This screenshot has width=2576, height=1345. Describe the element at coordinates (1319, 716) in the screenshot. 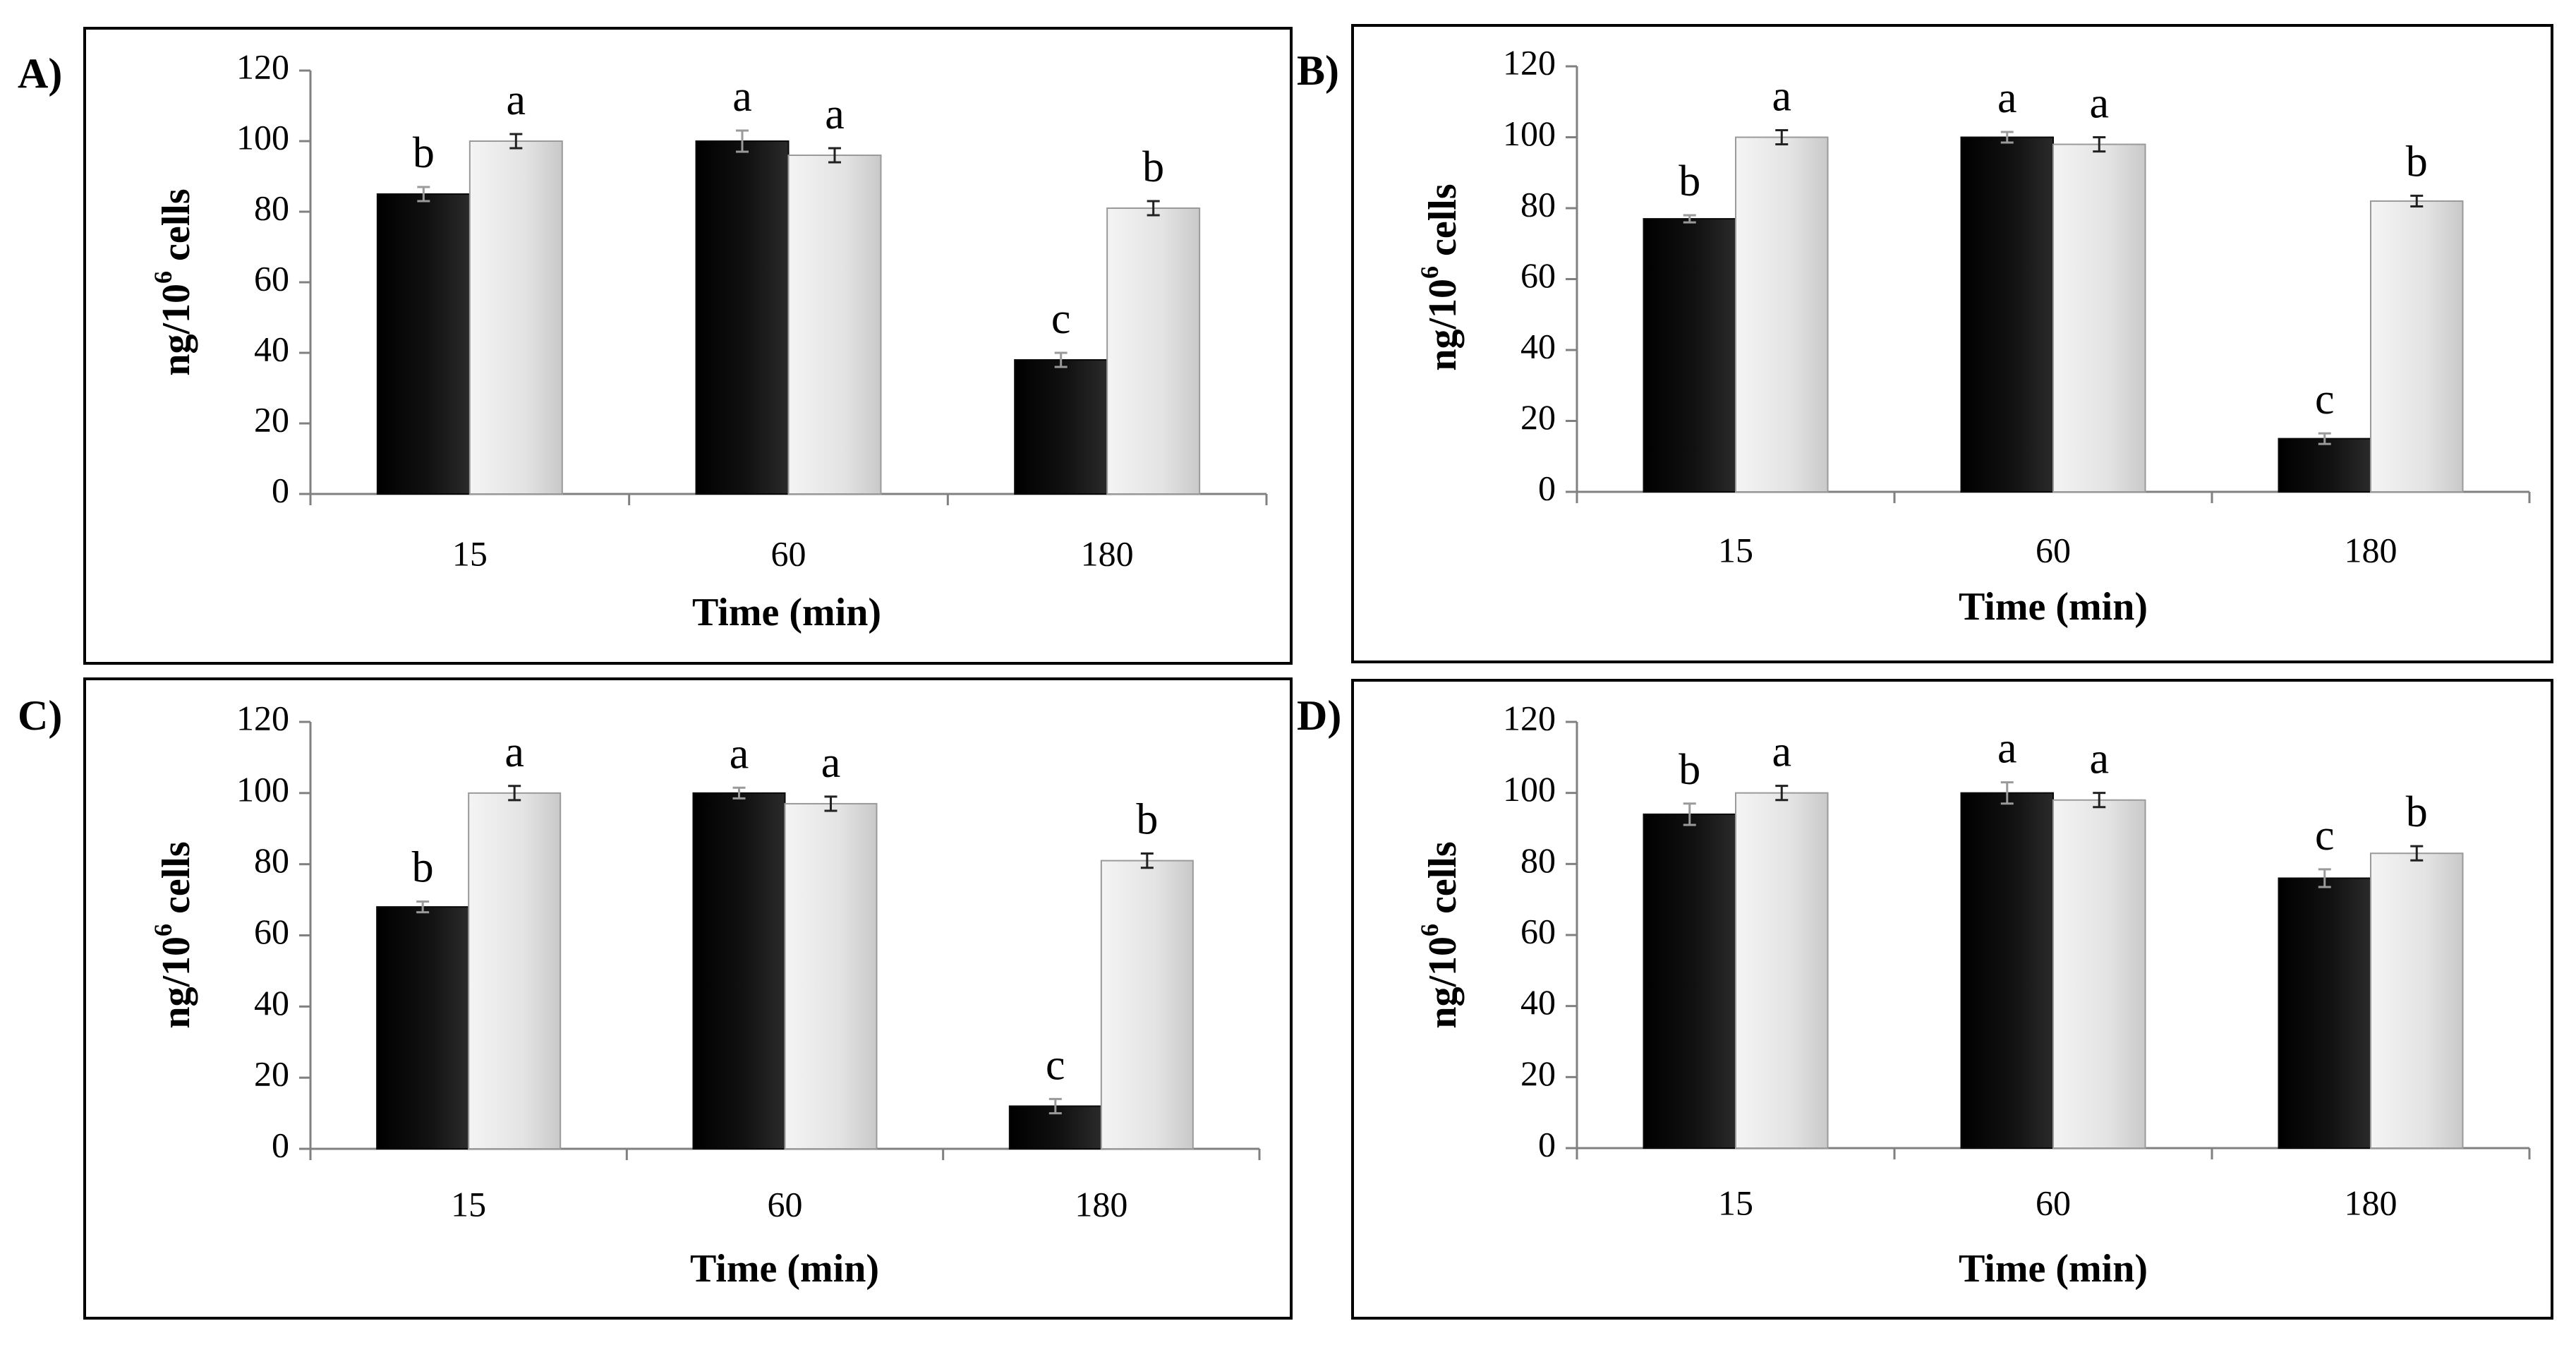

I see `panel-label: D)` at that location.